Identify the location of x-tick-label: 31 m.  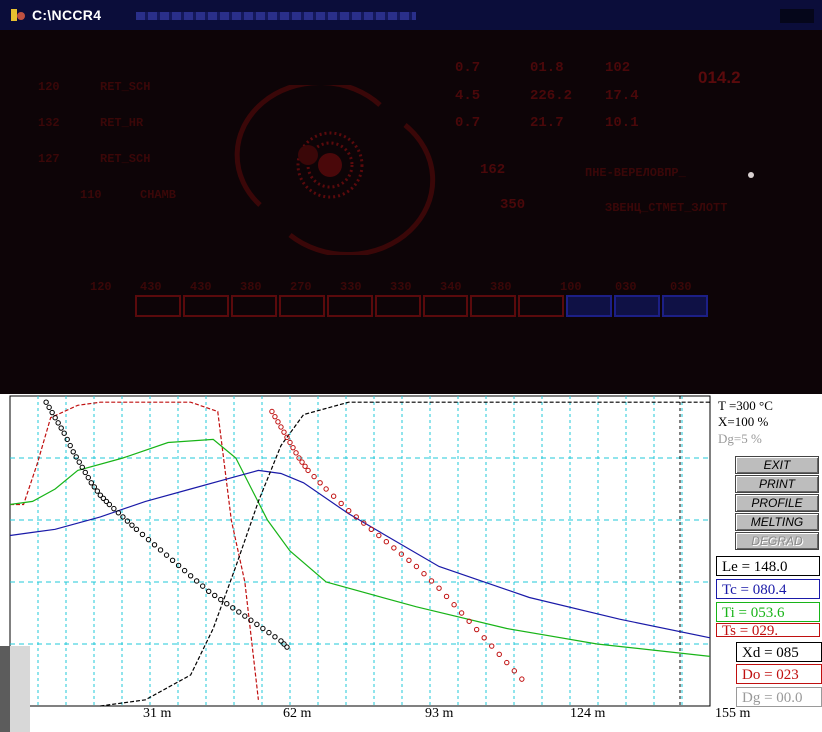
(157, 713).